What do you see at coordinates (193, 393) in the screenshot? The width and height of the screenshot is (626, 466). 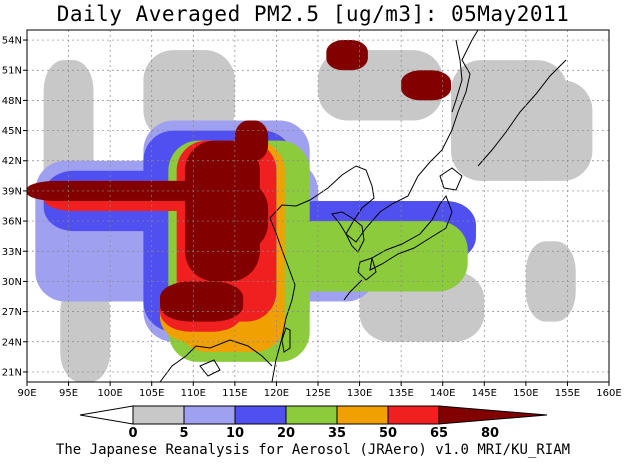 I see `x-tick-label: 110E` at bounding box center [193, 393].